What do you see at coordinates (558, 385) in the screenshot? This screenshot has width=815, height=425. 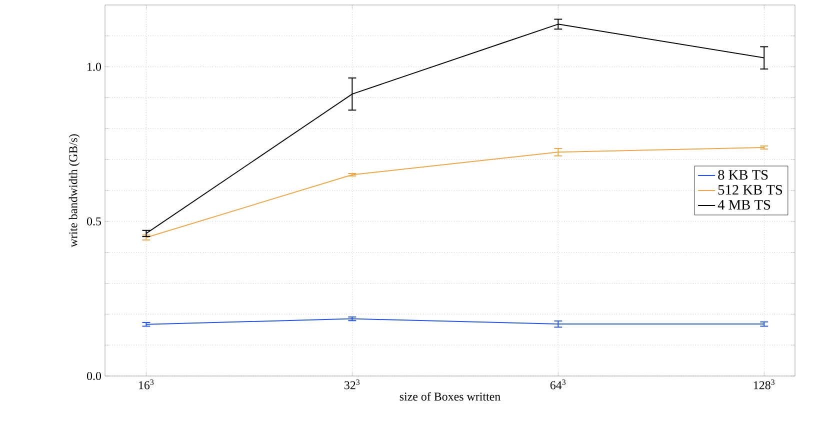 I see `x-tick-label: 64$^{3}$` at bounding box center [558, 385].